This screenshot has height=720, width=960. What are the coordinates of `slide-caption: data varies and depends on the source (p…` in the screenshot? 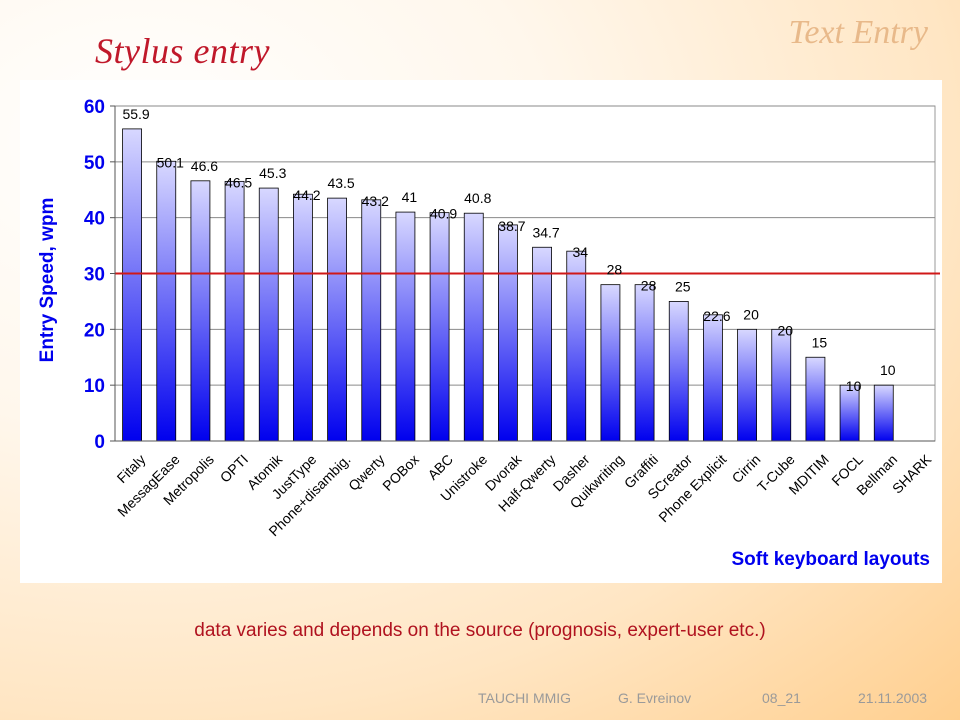 It's located at (480, 630).